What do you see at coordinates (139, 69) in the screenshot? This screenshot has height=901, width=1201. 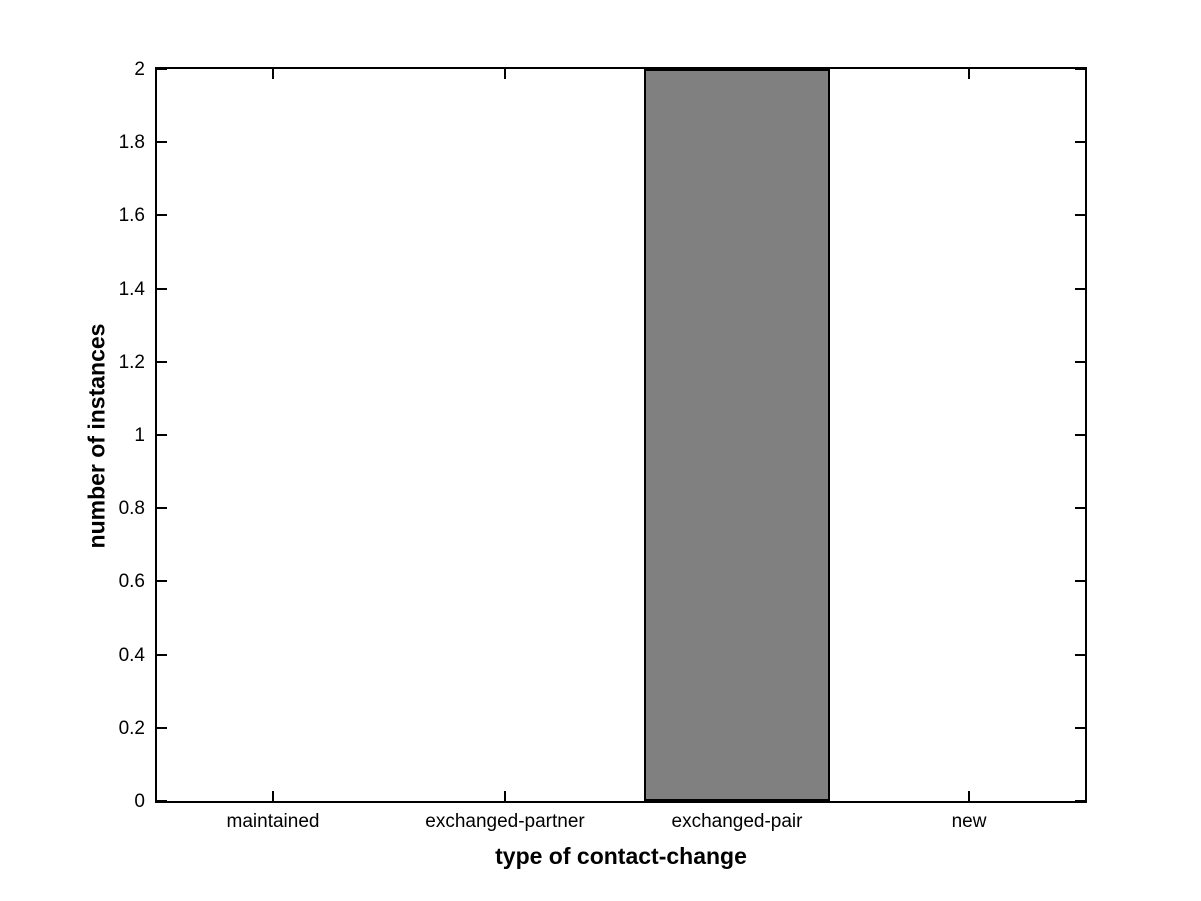 I see `y-axis-tick-label: 2` at bounding box center [139, 69].